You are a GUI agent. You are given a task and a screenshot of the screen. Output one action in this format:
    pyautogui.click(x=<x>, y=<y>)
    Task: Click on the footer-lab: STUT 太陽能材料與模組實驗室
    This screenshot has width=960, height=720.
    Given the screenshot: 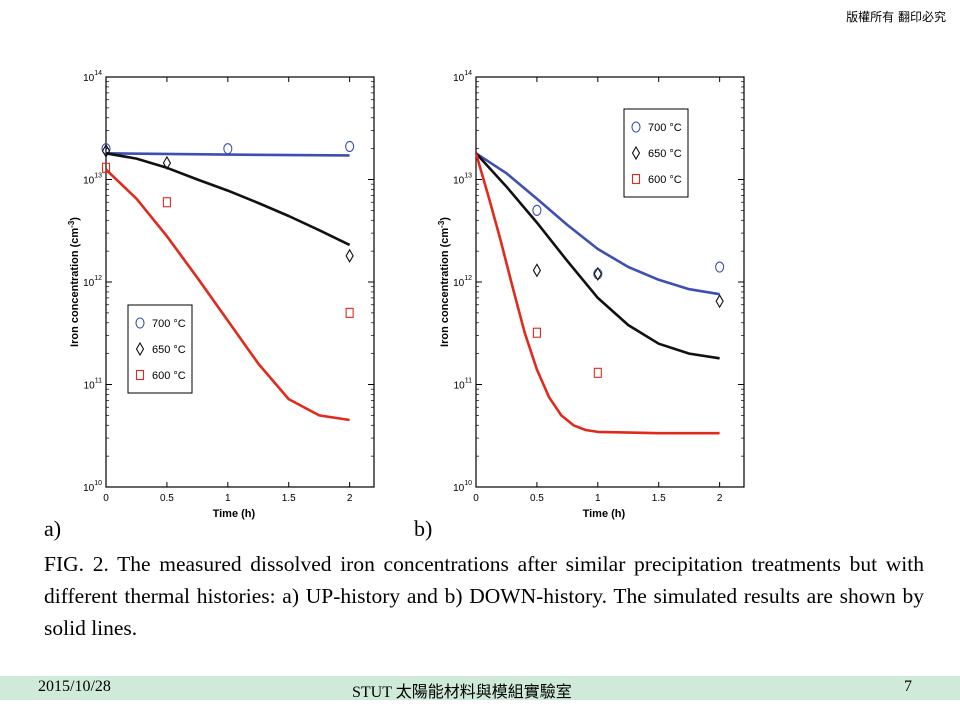 What is the action you would take?
    pyautogui.click(x=462, y=692)
    